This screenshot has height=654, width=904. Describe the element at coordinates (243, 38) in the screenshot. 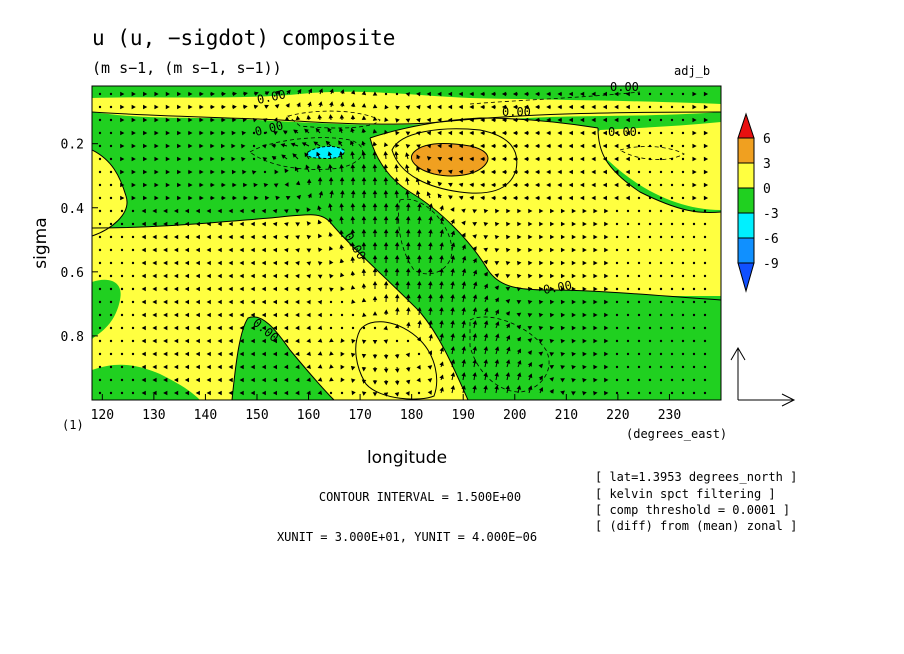

I see `chart-title: u (u, −sigdot) composite` at that location.